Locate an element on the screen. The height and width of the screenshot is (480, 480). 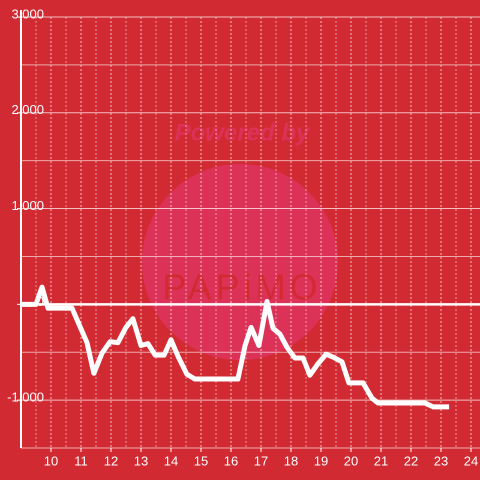
x-tick-label: 13 is located at coordinates (141, 460).